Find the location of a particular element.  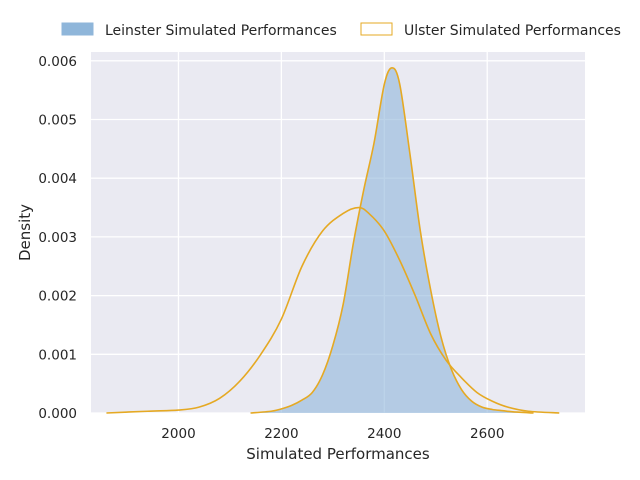

x-tick-label-3: 2600 is located at coordinates (487, 434).